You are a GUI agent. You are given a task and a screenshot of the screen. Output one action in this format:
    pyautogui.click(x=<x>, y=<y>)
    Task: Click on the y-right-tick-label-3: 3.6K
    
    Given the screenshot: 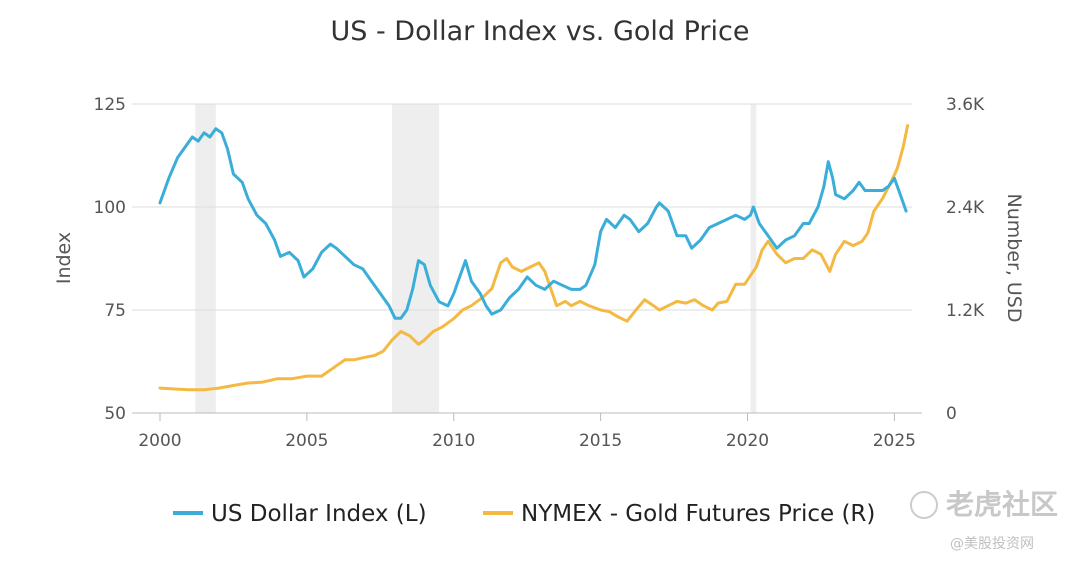 What is the action you would take?
    pyautogui.click(x=965, y=105)
    